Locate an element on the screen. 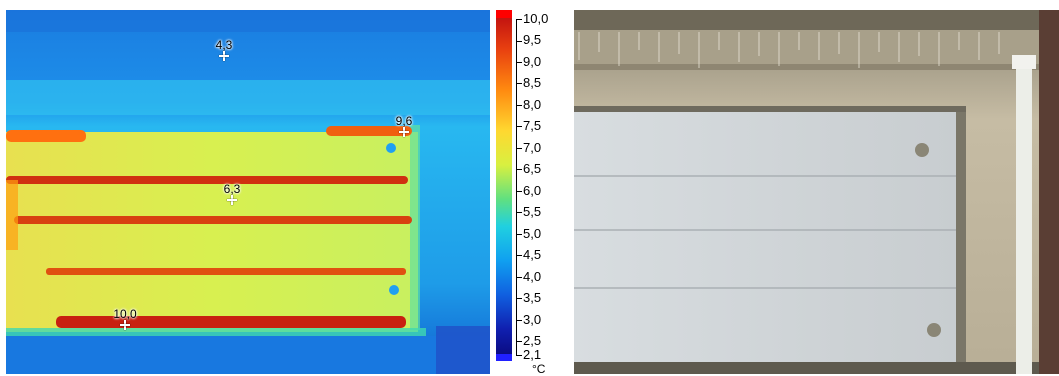 This screenshot has height=376, width=1059. downpipe-head is located at coordinates (1024, 62).